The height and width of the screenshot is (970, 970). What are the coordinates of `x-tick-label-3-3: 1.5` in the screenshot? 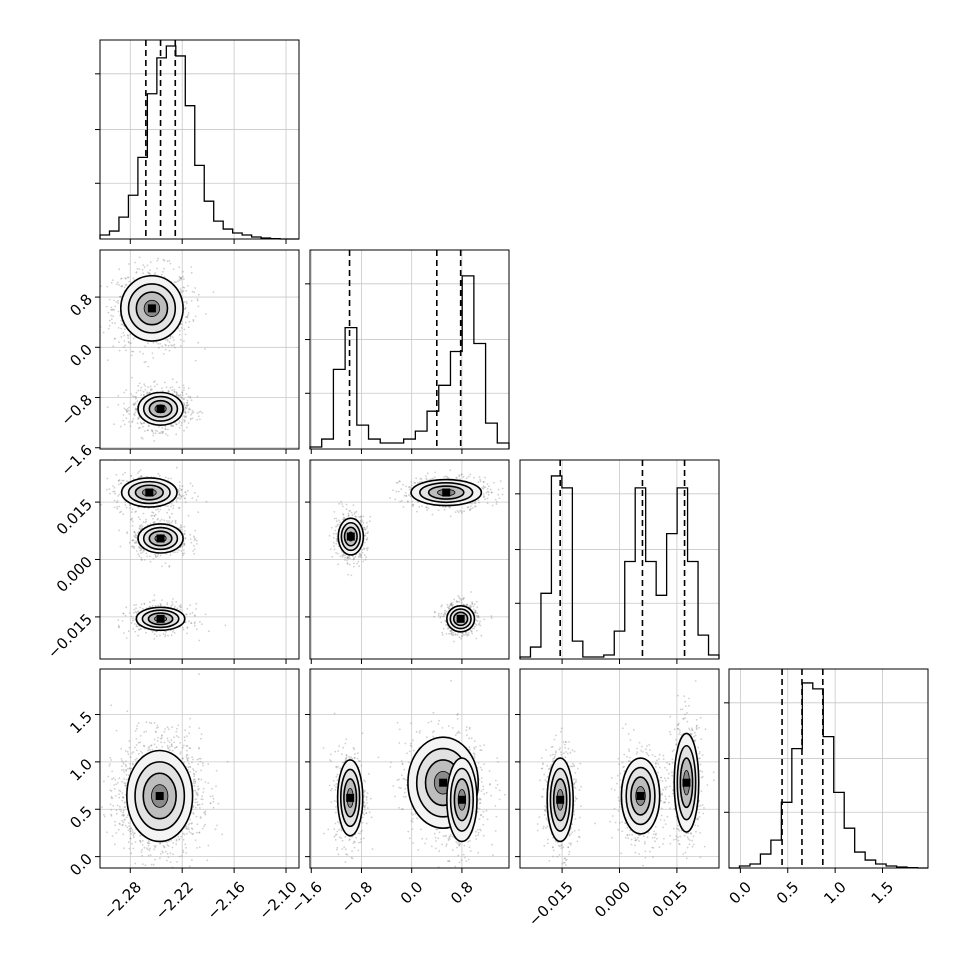 It's located at (883, 893).